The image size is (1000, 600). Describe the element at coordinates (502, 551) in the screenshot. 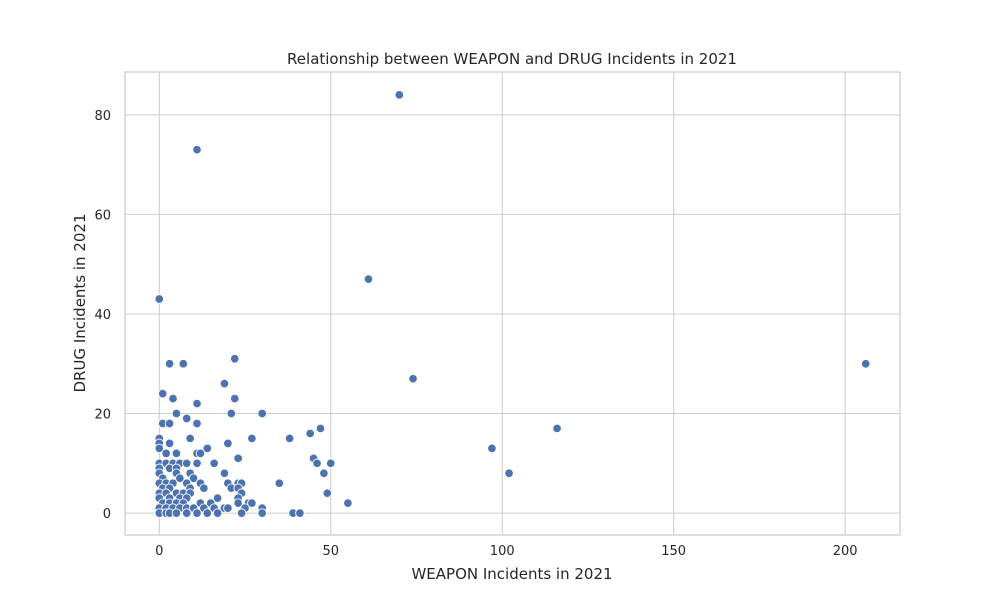

I see `x-tick-label: 100` at that location.